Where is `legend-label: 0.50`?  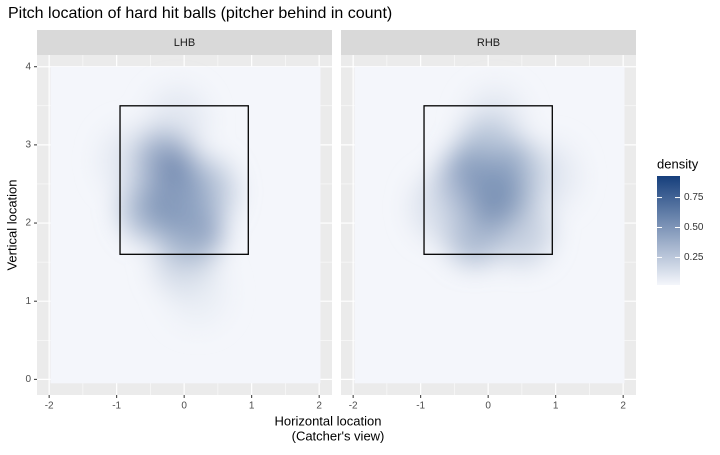
legend-label: 0.50 is located at coordinates (694, 227).